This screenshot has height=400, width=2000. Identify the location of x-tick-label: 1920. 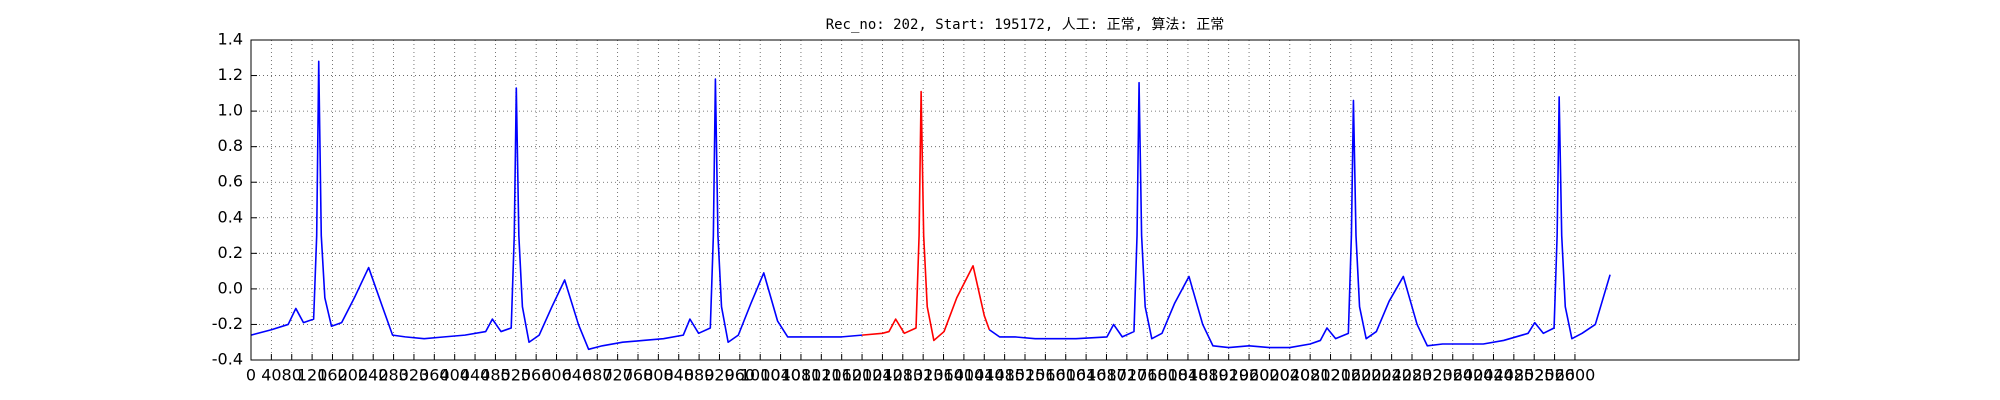
(1228, 375).